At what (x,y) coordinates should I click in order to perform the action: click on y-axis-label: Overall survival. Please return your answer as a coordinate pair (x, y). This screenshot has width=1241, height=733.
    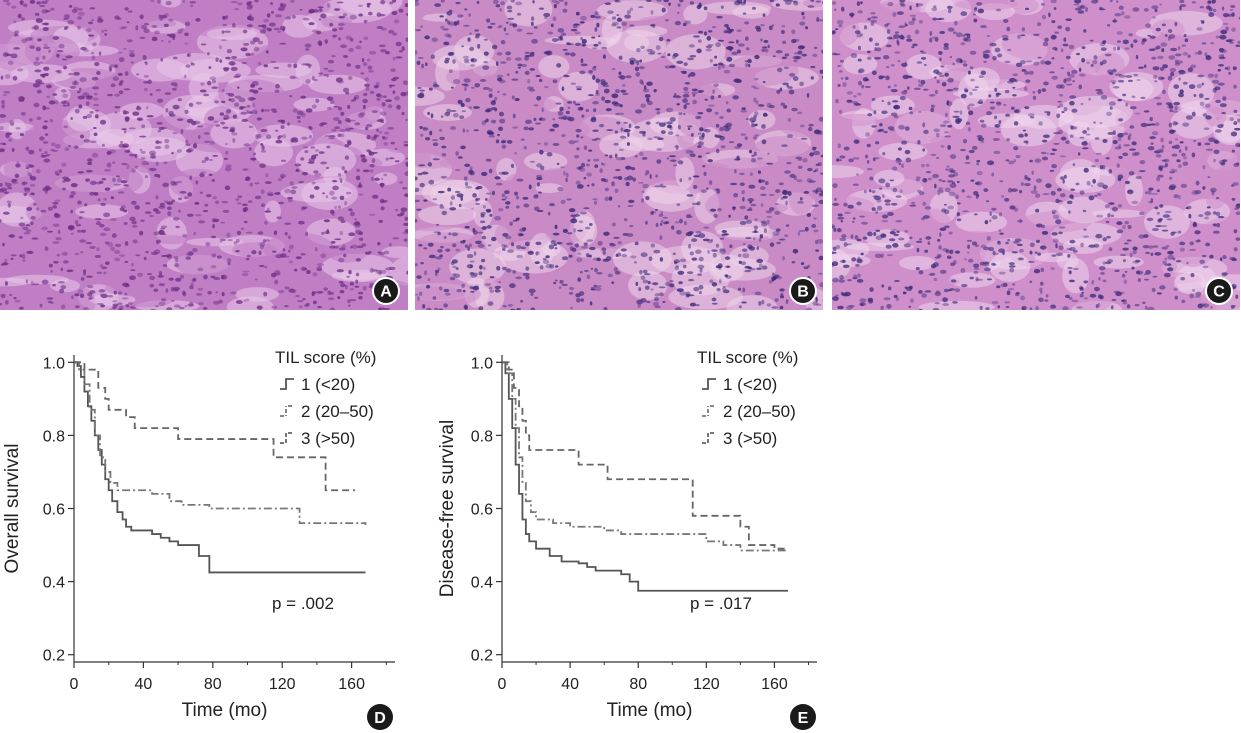
    Looking at the image, I should click on (12, 509).